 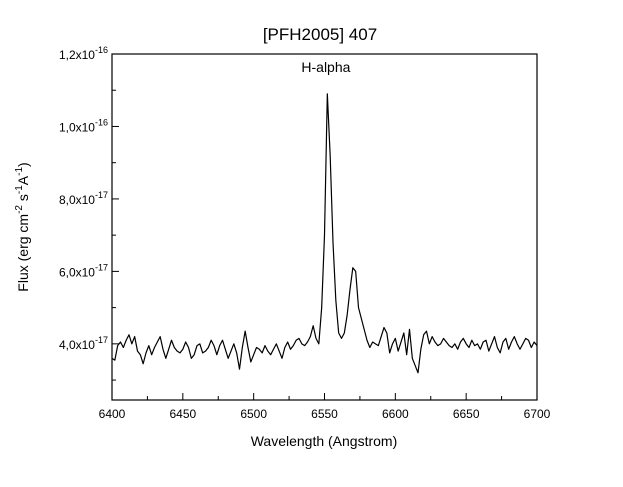 I want to click on x-tick-label: 6550, so click(x=324, y=414).